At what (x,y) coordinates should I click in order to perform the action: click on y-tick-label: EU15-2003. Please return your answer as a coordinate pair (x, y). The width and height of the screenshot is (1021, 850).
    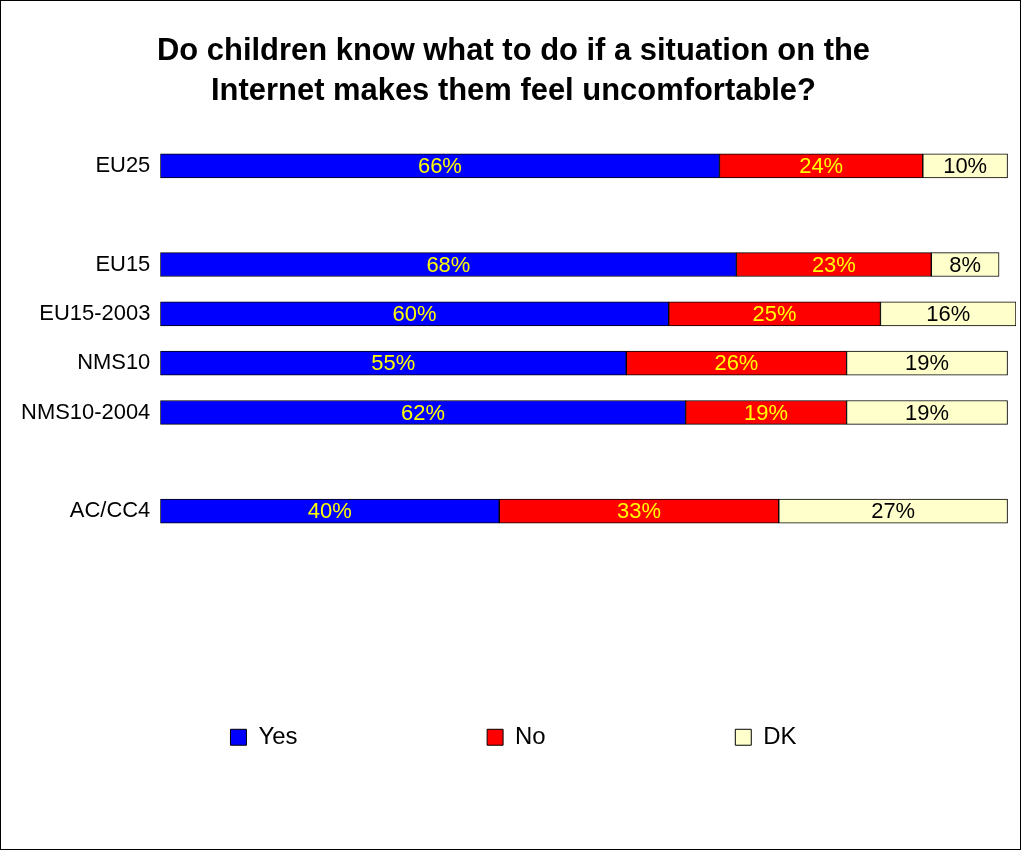
    Looking at the image, I should click on (95, 312).